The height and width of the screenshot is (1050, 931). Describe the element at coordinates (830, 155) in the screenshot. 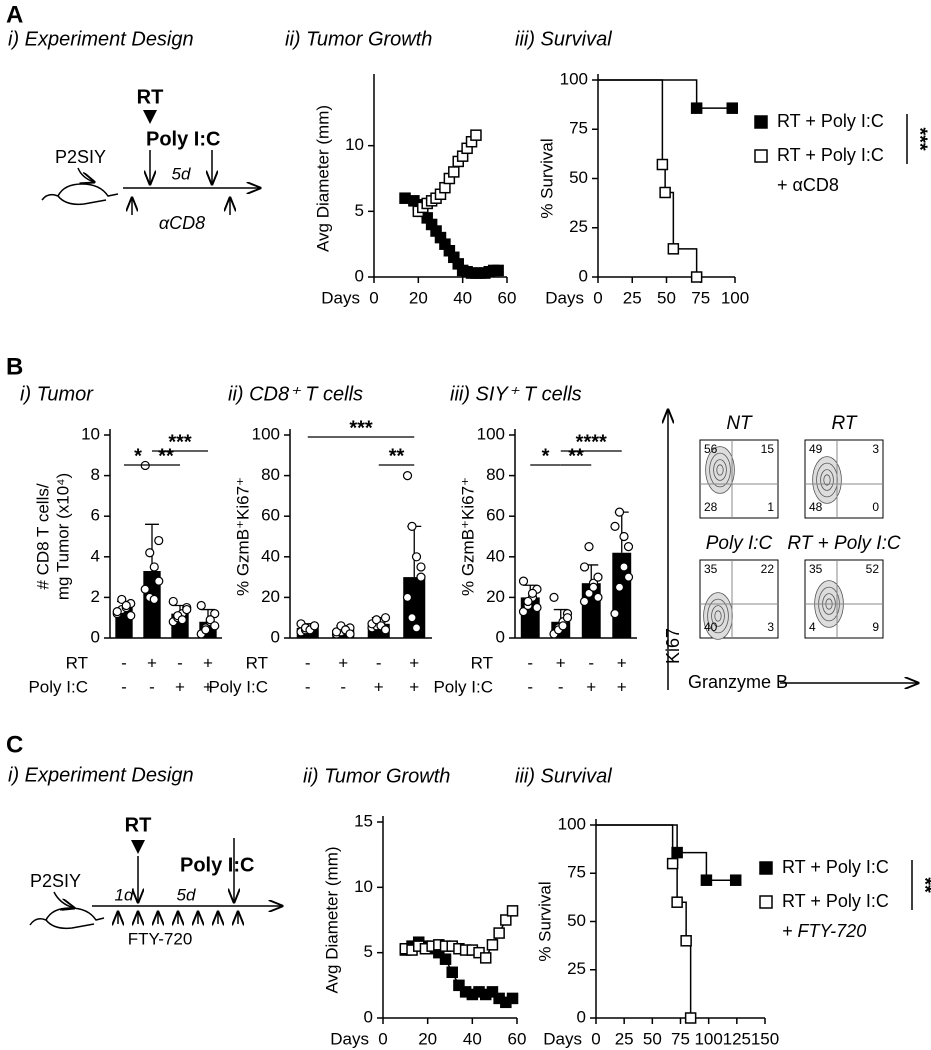

I see `legend-label: RT + Poly I:C` at that location.